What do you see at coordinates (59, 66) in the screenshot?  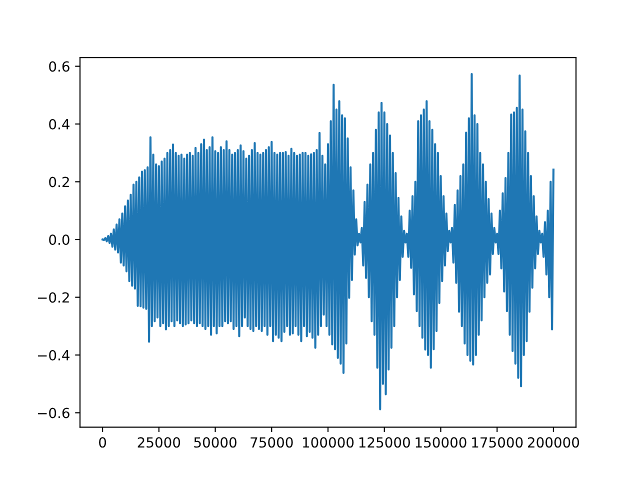 I see `y-tick-label: 0.6` at bounding box center [59, 66].